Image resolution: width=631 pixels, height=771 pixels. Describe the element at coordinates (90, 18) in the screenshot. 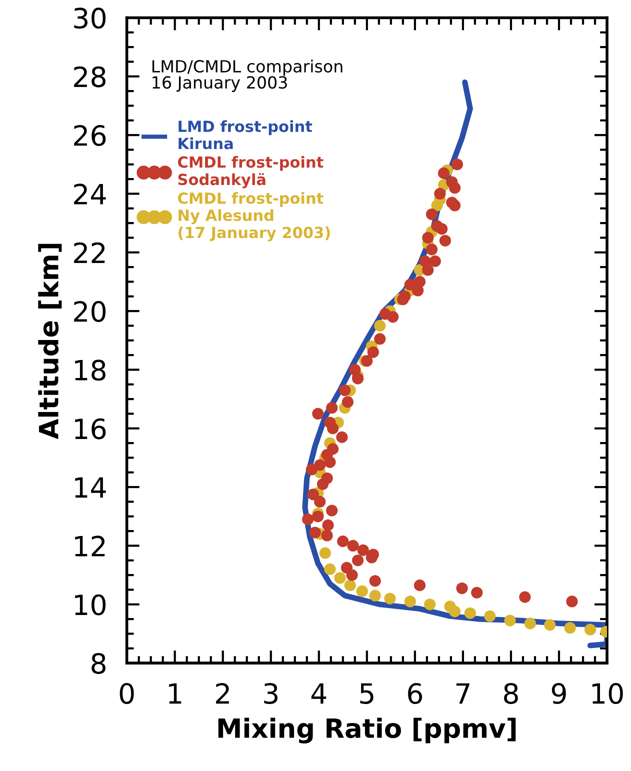

I see `y-tick-label: 30` at that location.